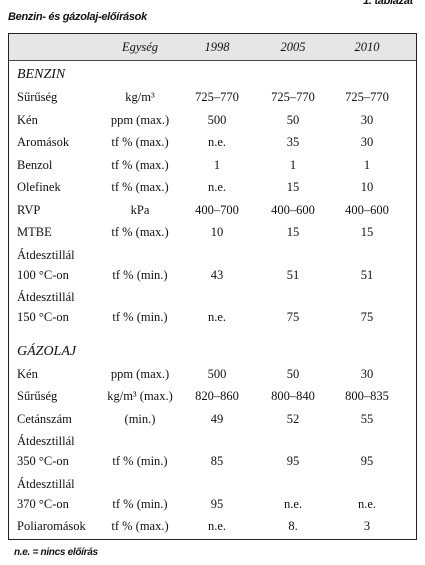  What do you see at coordinates (217, 418) in the screenshot?
I see `cell: 49` at bounding box center [217, 418].